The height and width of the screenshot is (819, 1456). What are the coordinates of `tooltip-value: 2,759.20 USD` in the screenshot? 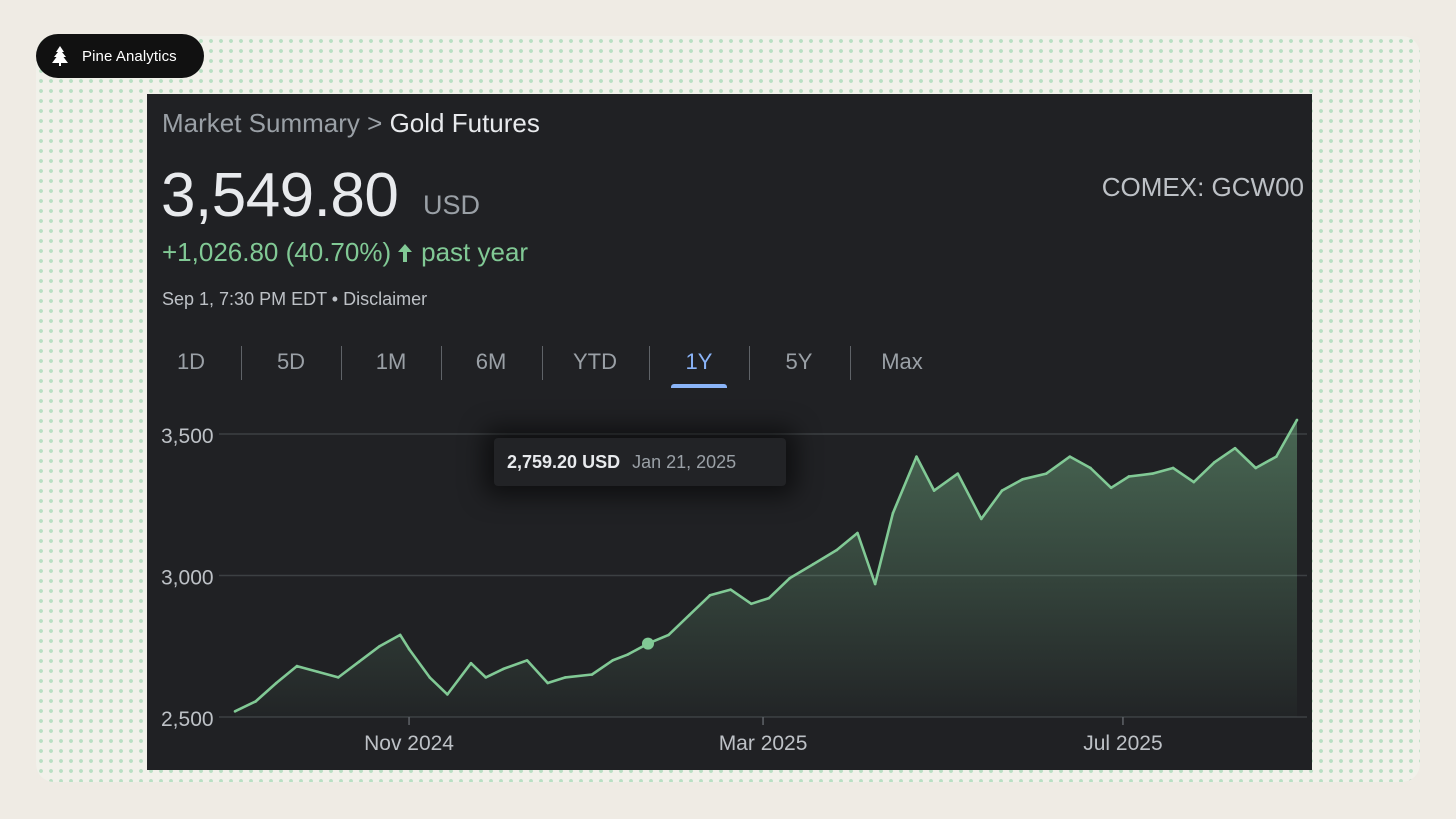 It's located at (564, 461).